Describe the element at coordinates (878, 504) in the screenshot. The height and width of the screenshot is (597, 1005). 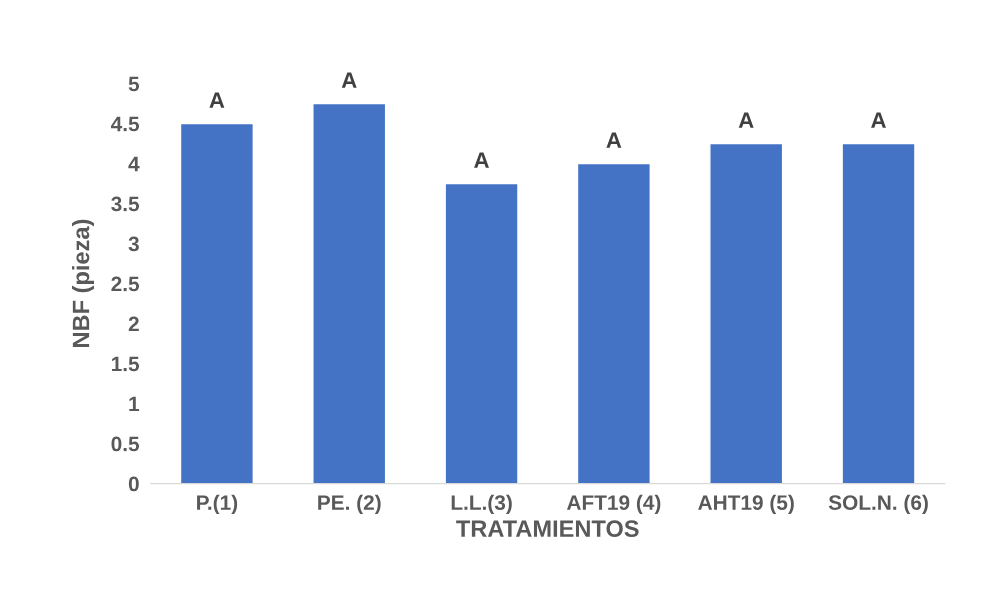
I see `x-tick-label: SOL.N. (6)` at that location.